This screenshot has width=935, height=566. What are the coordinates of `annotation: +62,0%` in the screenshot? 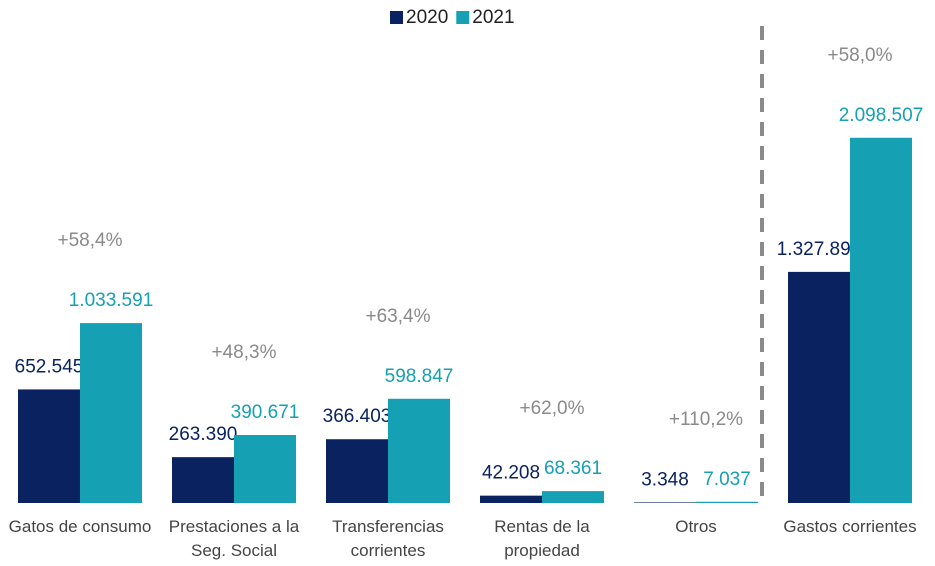 It's located at (552, 408).